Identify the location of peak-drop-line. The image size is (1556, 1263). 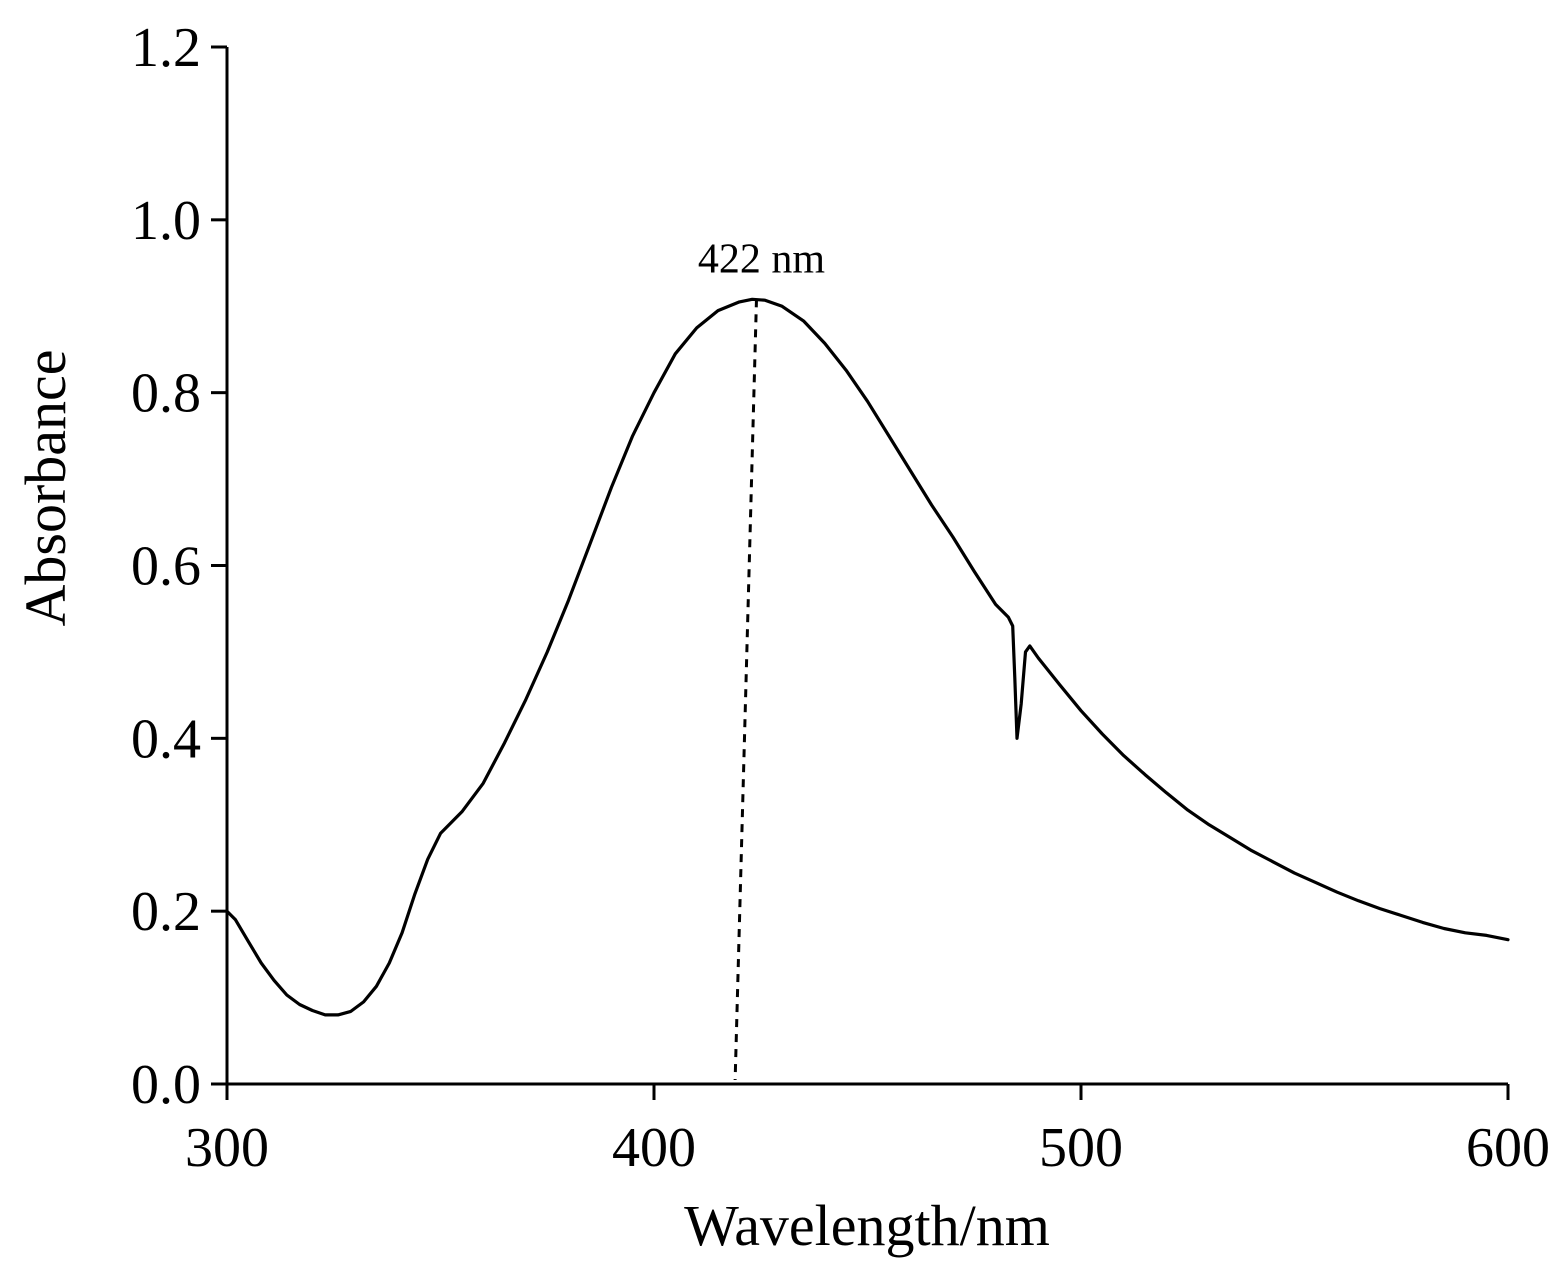
(745, 690).